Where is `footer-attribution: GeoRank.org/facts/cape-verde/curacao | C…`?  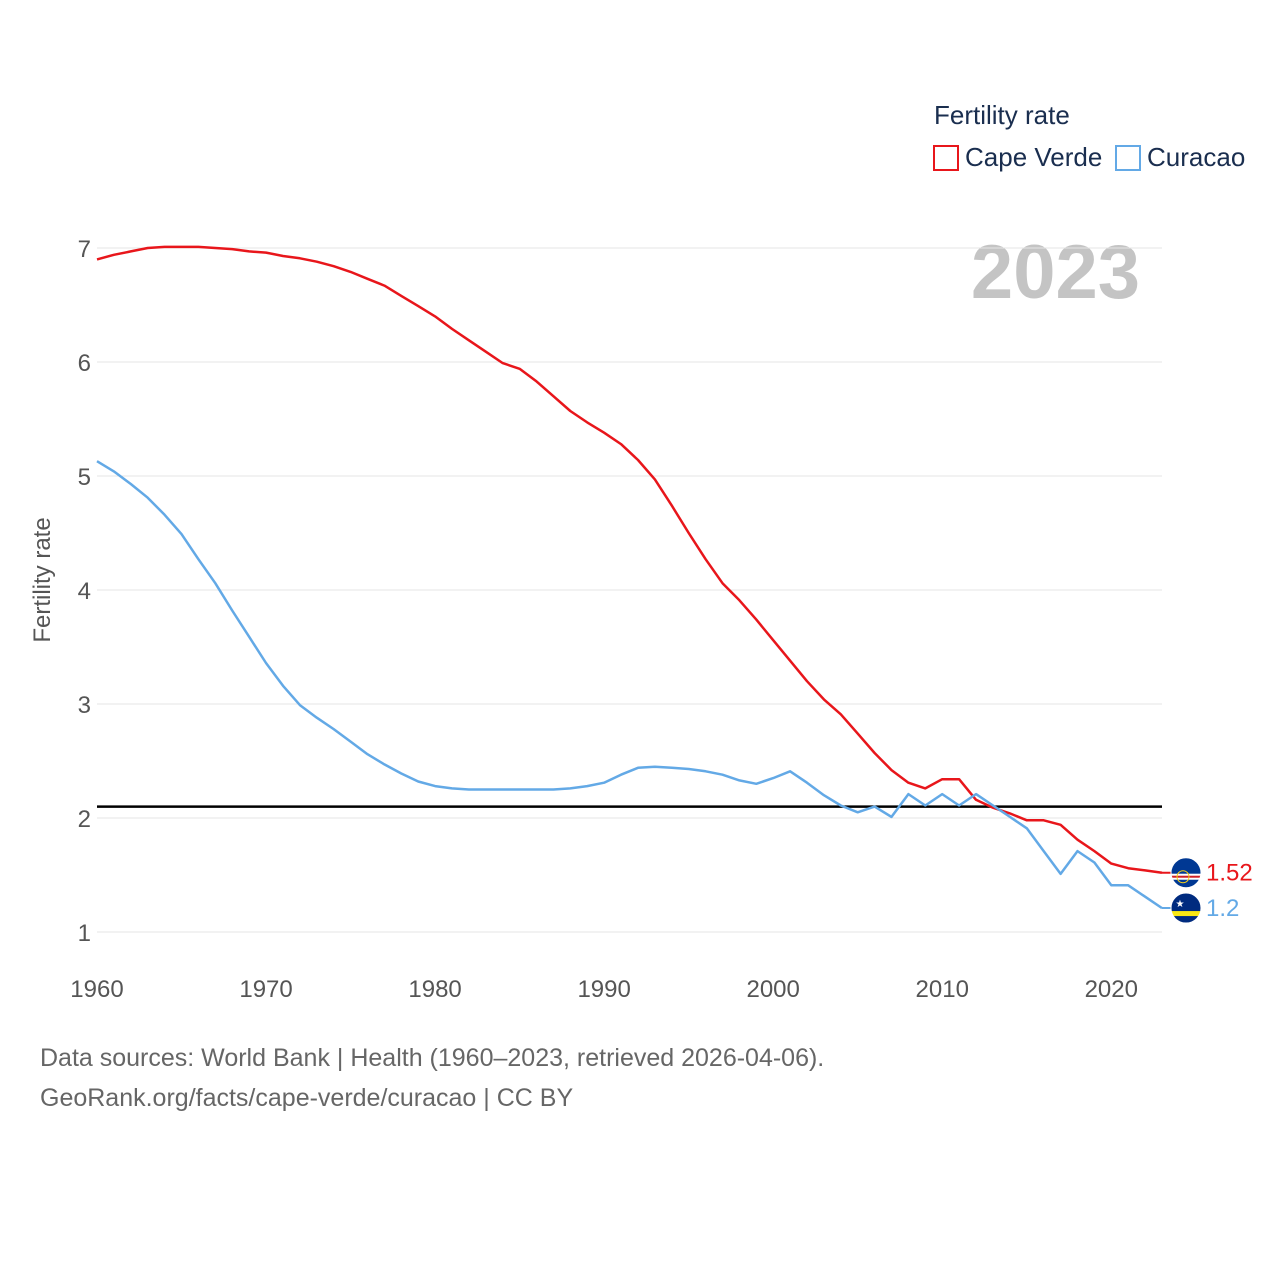
footer-attribution: GeoRank.org/facts/cape-verde/curacao | C… is located at coordinates (307, 1098).